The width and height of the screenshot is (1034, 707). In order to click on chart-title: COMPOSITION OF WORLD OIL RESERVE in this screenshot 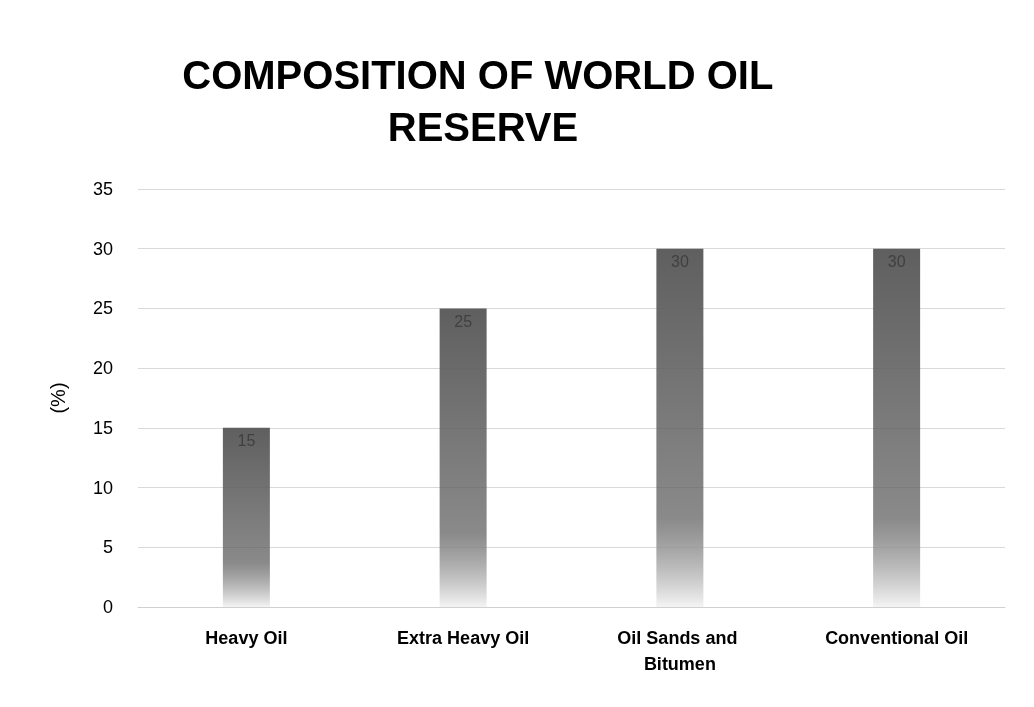, I will do `click(483, 101)`.